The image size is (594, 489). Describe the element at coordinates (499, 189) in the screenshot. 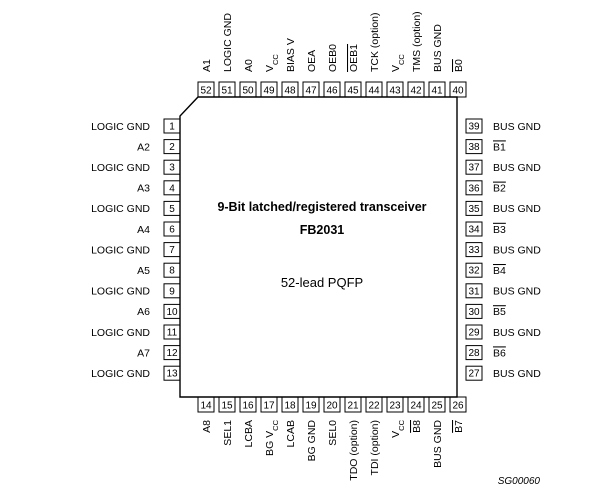

I see `pin-label-36: B2` at that location.